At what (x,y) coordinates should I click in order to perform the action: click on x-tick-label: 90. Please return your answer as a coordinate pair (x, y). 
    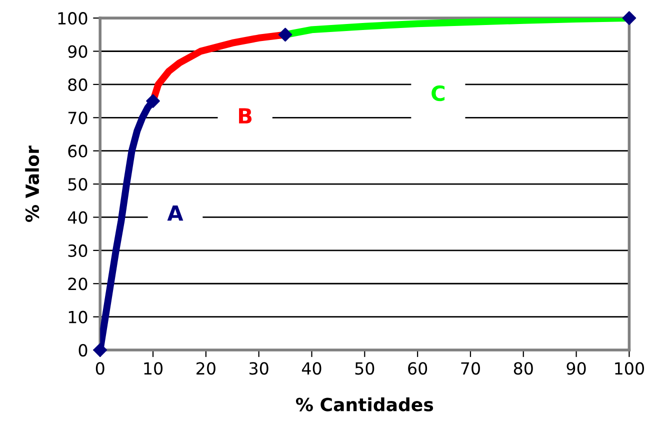
    Looking at the image, I should click on (576, 368).